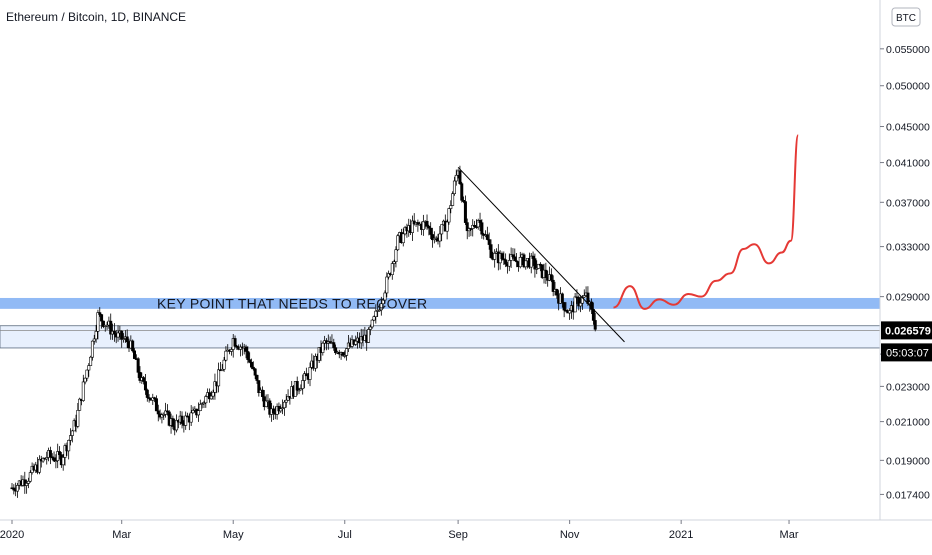  Describe the element at coordinates (12, 535) in the screenshot. I see `x-tick-label: 2020` at that location.